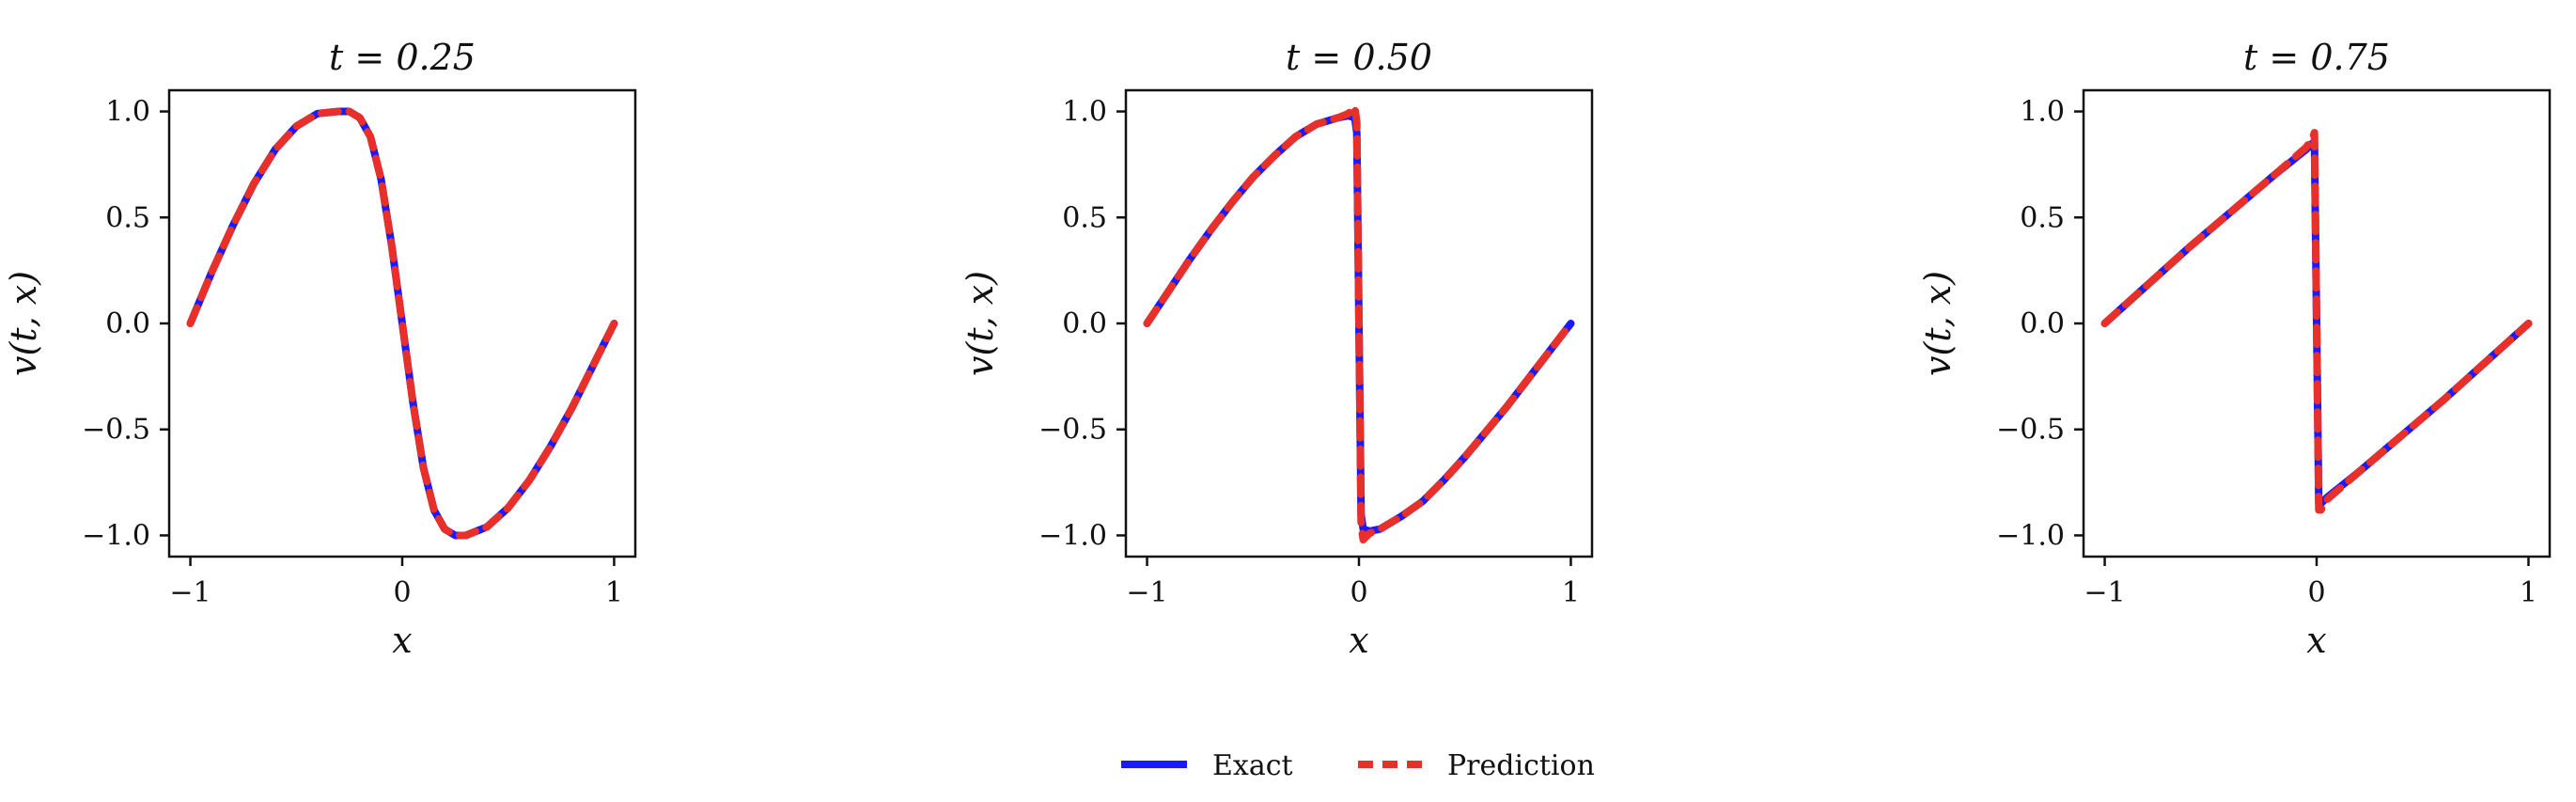 This screenshot has width=2576, height=802. Describe the element at coordinates (2316, 57) in the screenshot. I see `chart-title: t = 0.75` at that location.